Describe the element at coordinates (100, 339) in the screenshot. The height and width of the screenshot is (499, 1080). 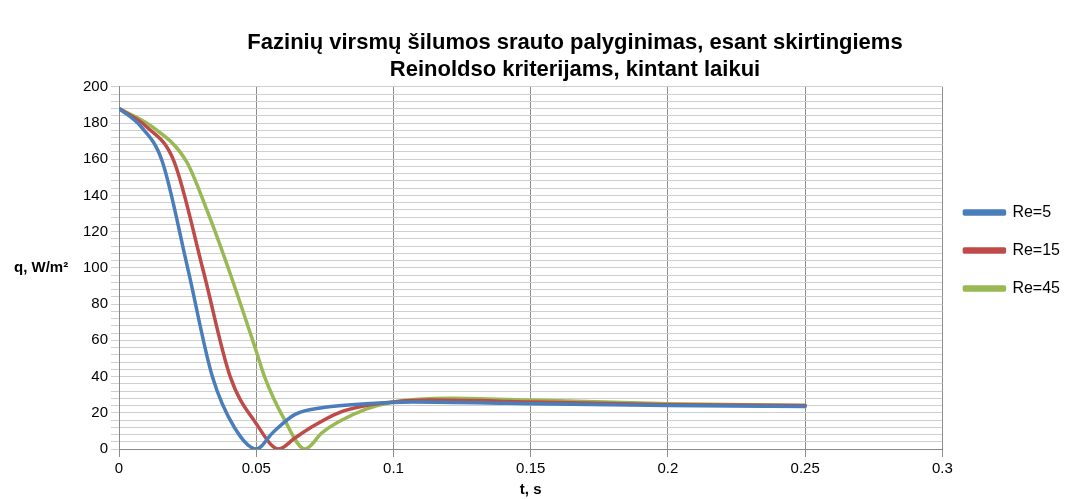
I see `y-tick-label: 60` at that location.